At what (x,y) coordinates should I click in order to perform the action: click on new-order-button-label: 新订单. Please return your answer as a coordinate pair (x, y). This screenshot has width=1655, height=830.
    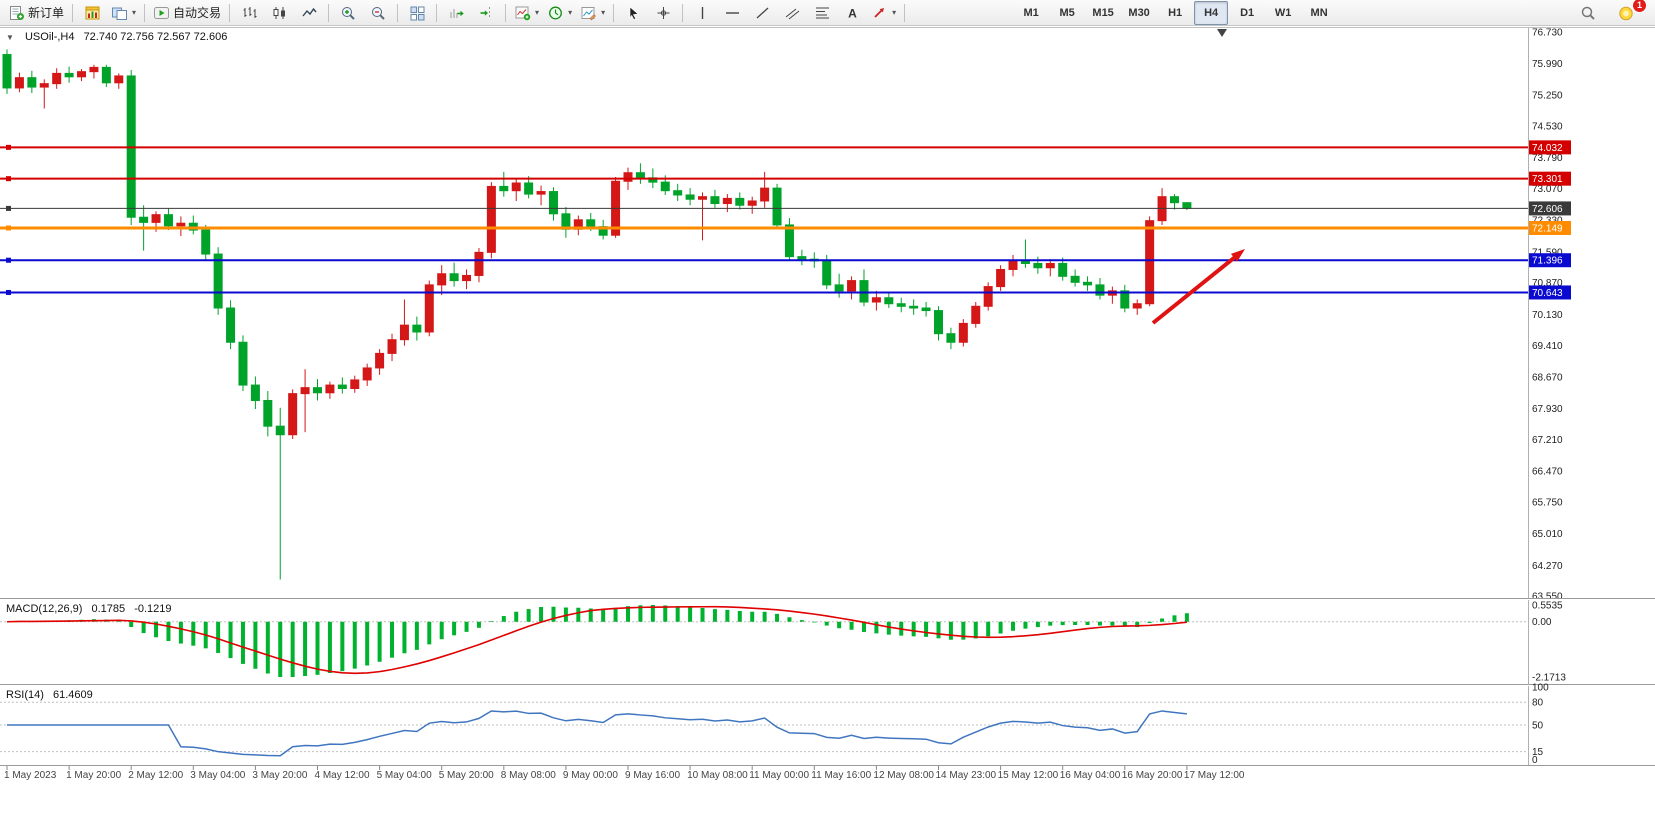
    Looking at the image, I should click on (46, 13).